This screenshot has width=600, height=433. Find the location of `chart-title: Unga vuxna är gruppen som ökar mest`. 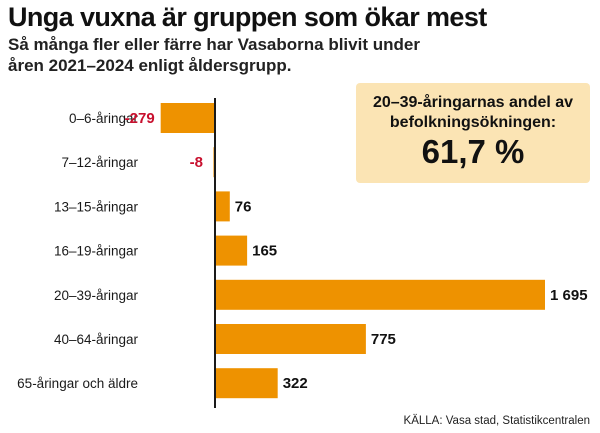

chart-title: Unga vuxna är gruppen som ökar mest is located at coordinates (247, 17).